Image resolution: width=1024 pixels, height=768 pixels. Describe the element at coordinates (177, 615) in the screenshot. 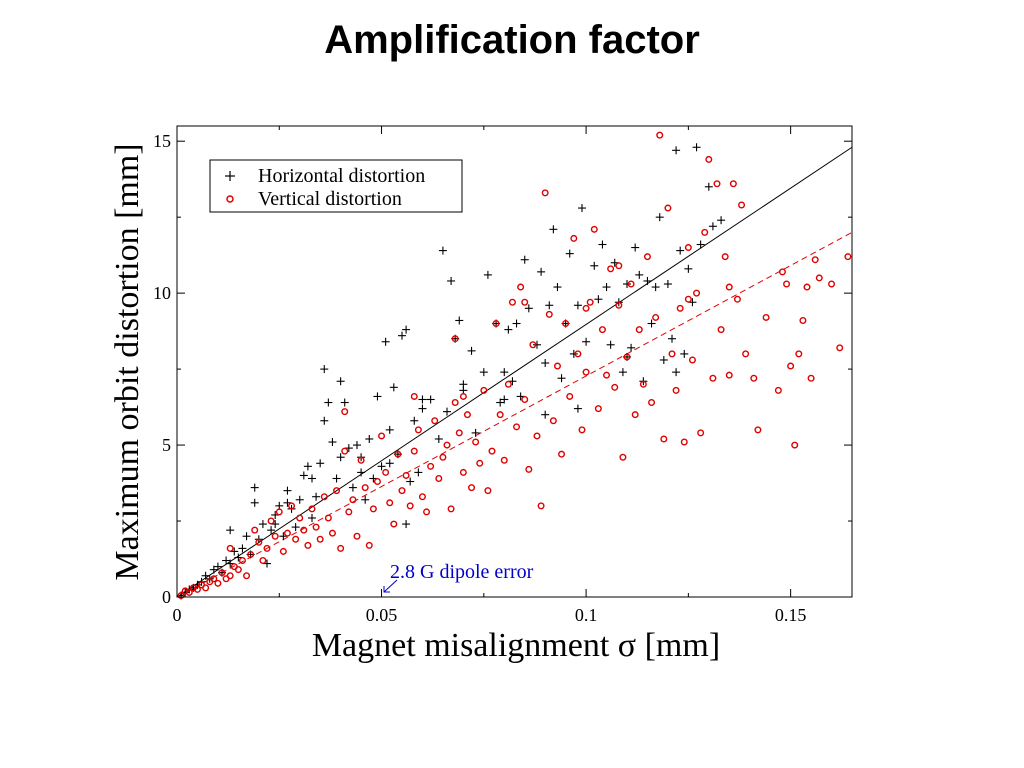

I see `x-tick-label: 0` at that location.